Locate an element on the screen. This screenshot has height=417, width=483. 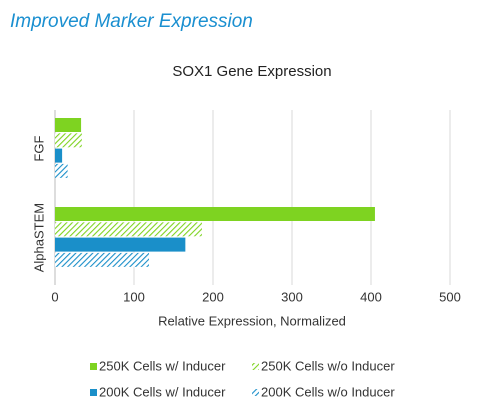
chart-title: SOX1 Gene Expression is located at coordinates (251, 71).